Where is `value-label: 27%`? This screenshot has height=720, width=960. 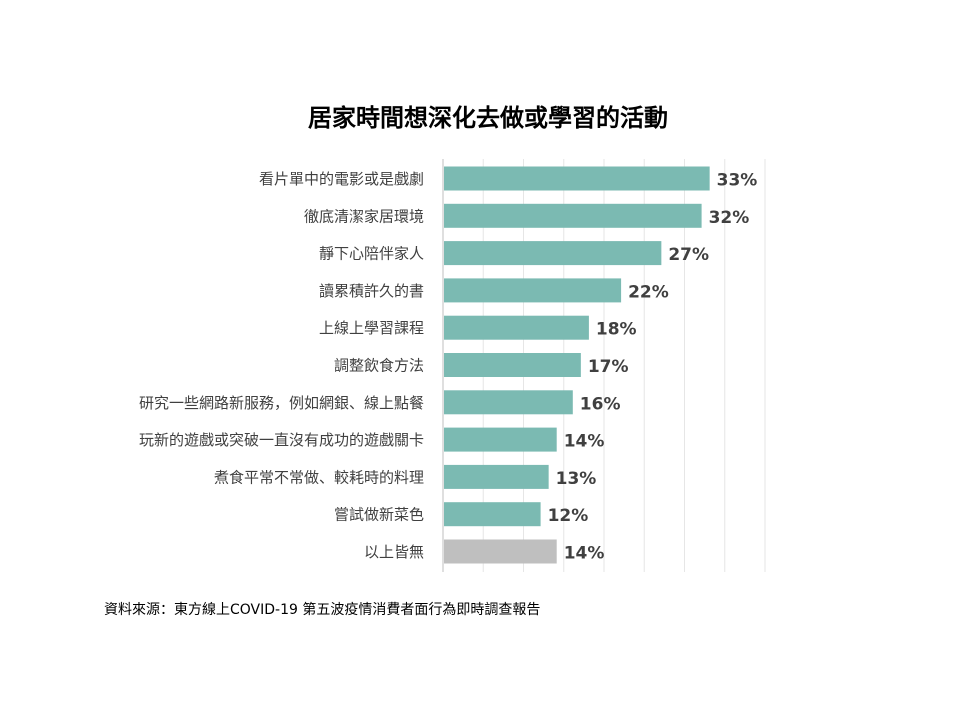 value-label: 27% is located at coordinates (688, 255).